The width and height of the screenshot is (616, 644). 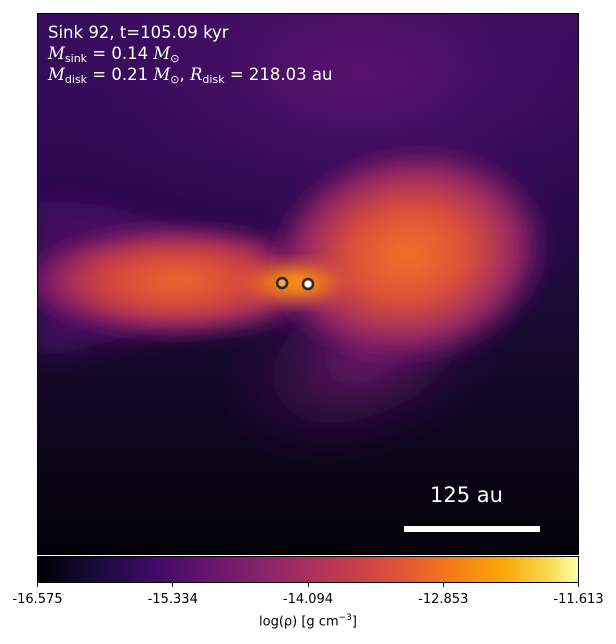 What do you see at coordinates (281, 74) in the screenshot?
I see `disk-radius-value: = 218.03 au` at bounding box center [281, 74].